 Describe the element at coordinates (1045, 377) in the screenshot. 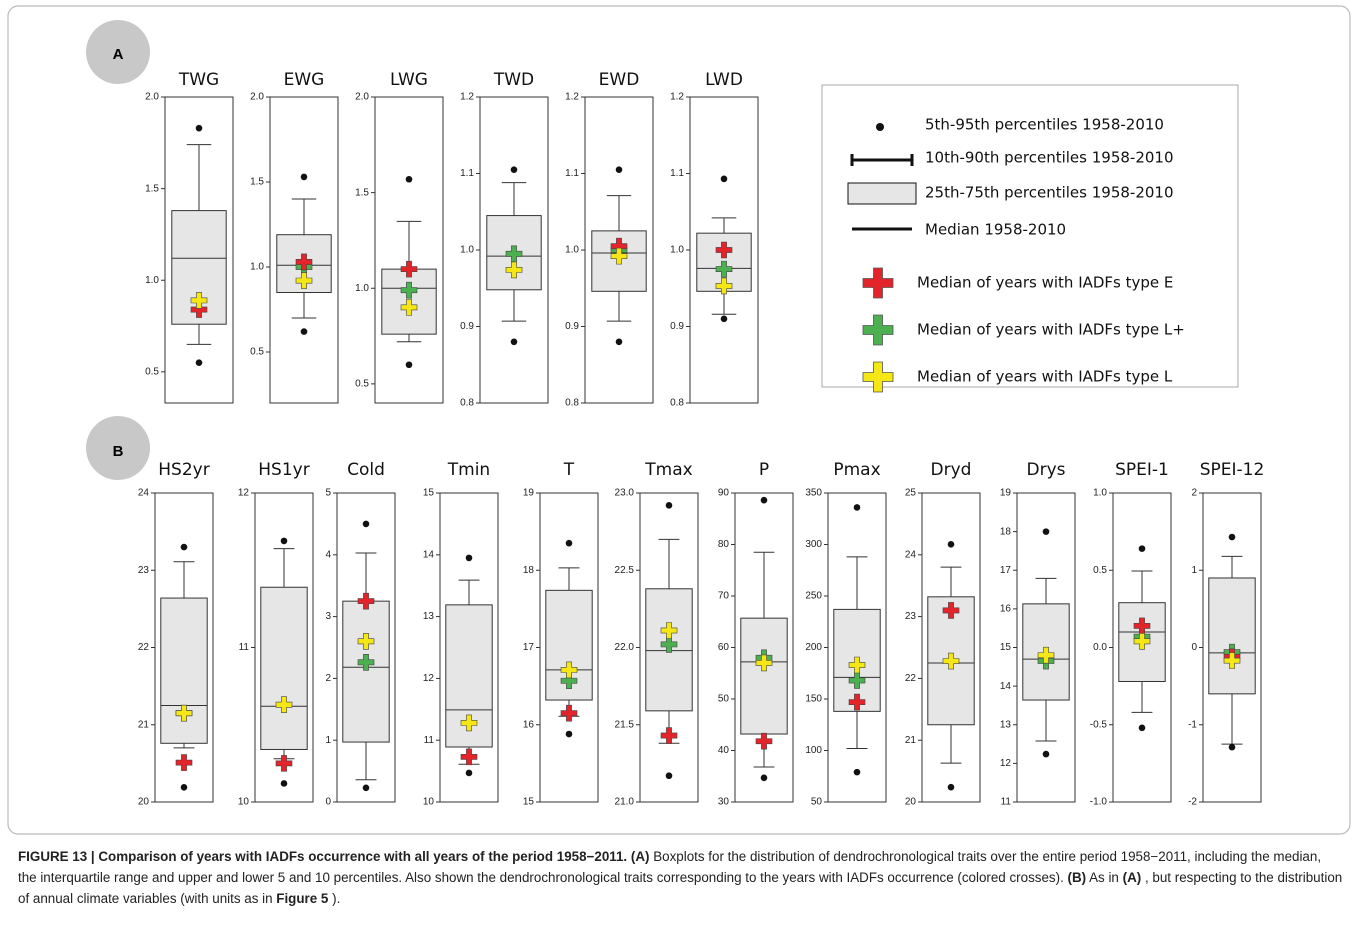

I see `legend-label: Median of years with IADFs type L` at that location.